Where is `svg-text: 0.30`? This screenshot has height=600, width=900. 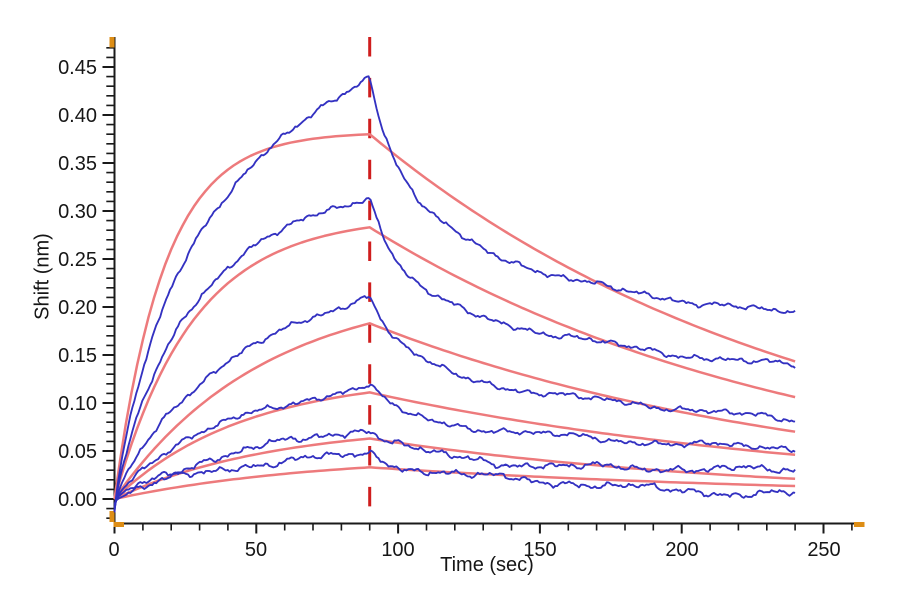 svg-text: 0.30 is located at coordinates (77, 212).